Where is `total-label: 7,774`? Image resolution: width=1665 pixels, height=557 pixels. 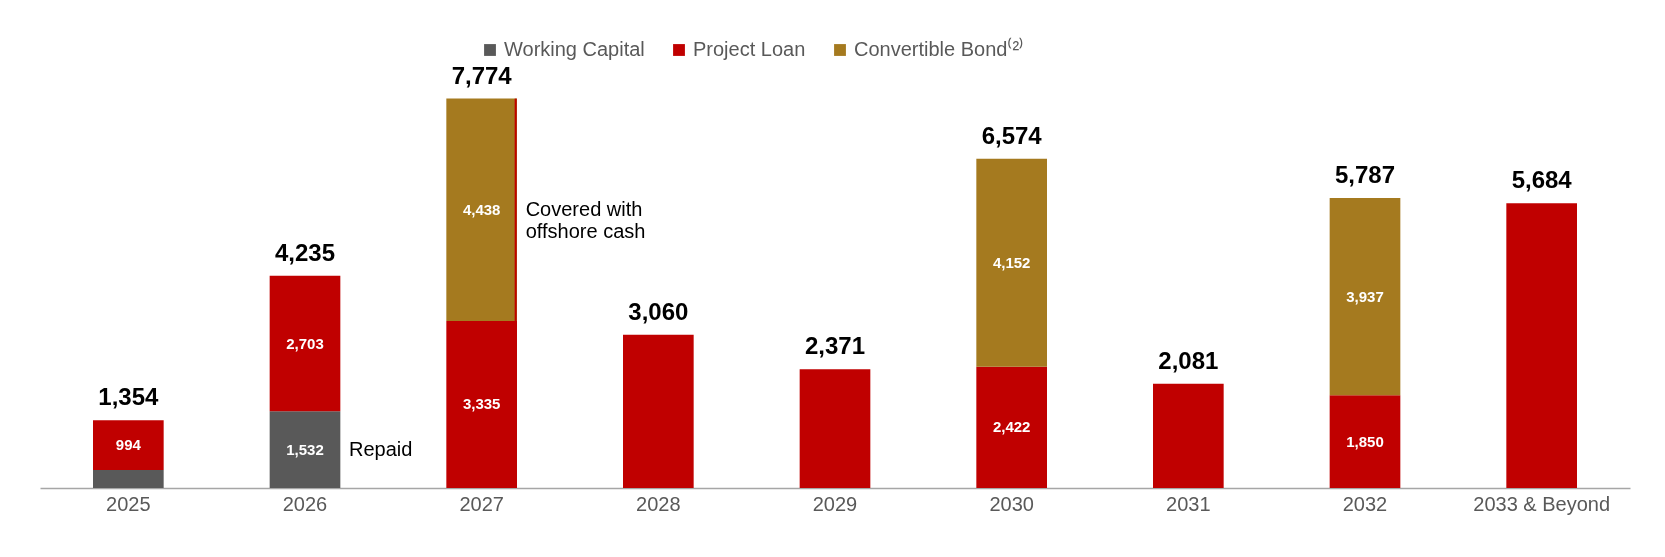
total-label: 7,774 is located at coordinates (482, 75).